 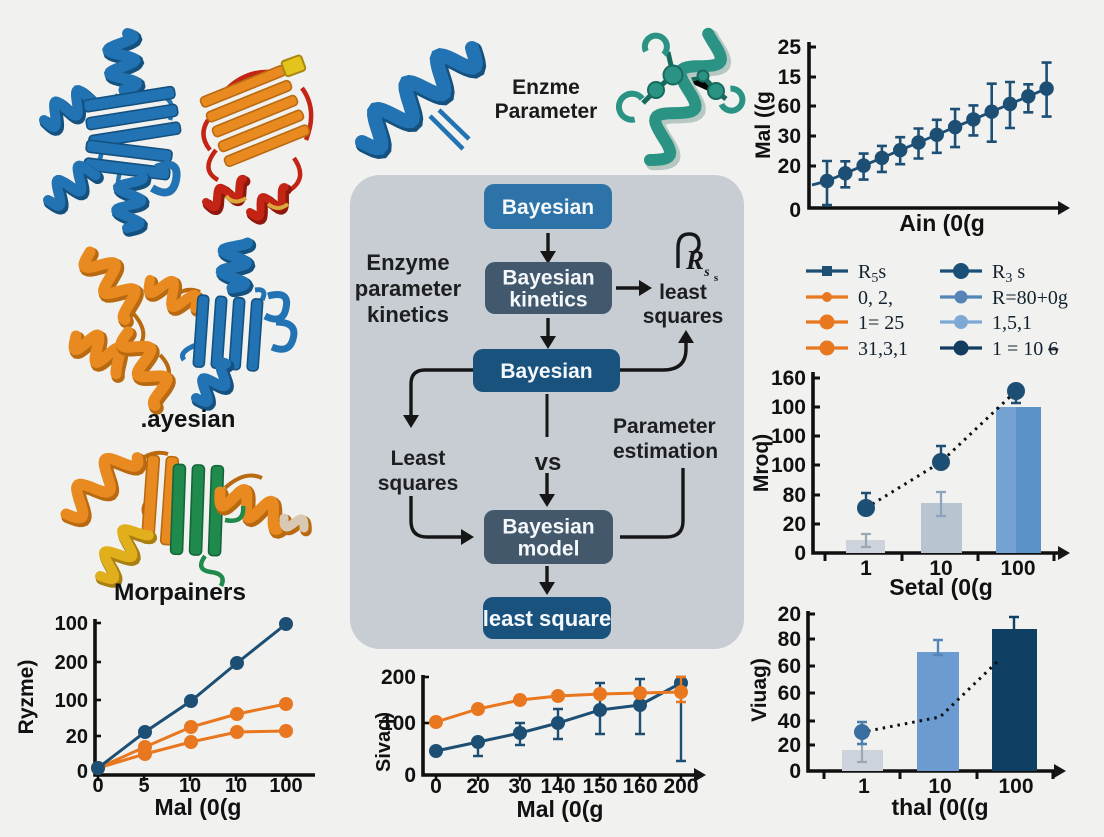 What do you see at coordinates (763, 125) in the screenshot?
I see `svg-text: Mal ((g` at bounding box center [763, 125].